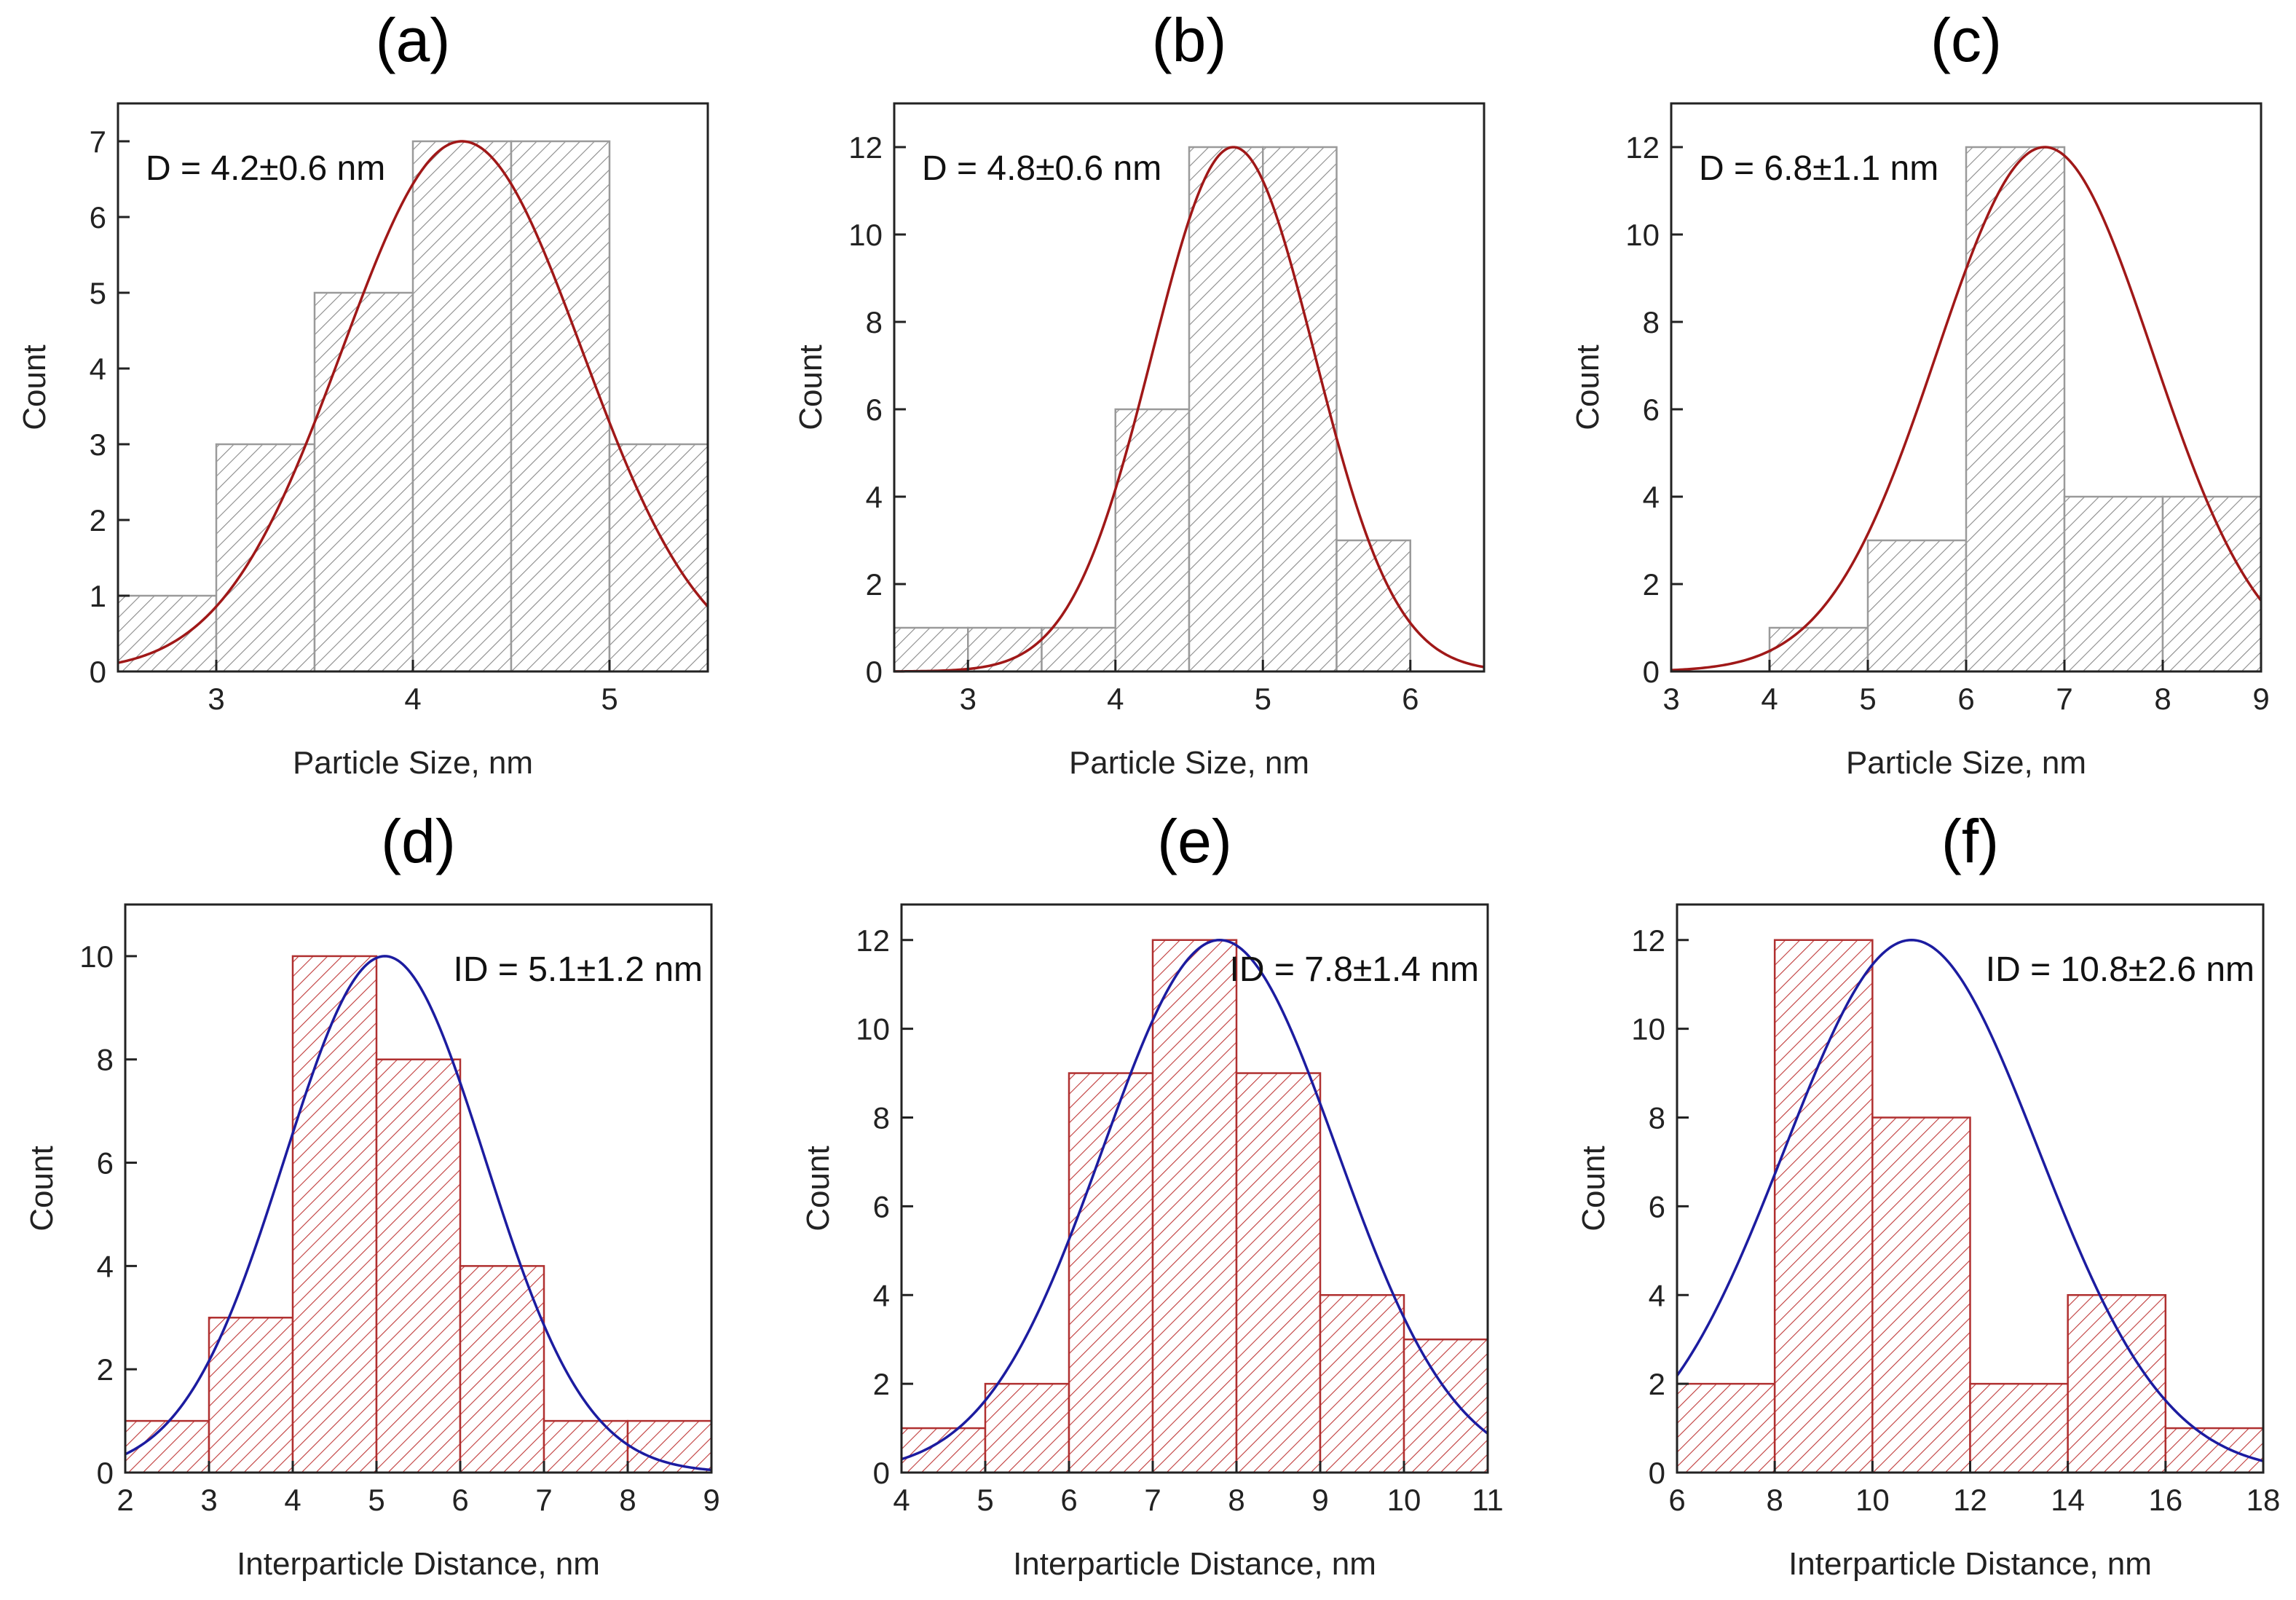 Image resolution: width=2296 pixels, height=1600 pixels. What do you see at coordinates (1194, 841) in the screenshot?
I see `panel-title: (e)` at bounding box center [1194, 841].